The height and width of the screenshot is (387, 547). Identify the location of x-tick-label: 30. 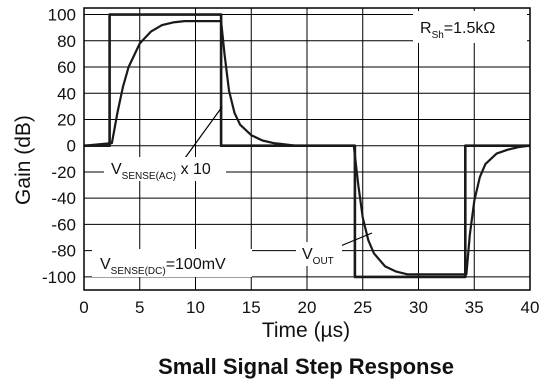
(418, 307).